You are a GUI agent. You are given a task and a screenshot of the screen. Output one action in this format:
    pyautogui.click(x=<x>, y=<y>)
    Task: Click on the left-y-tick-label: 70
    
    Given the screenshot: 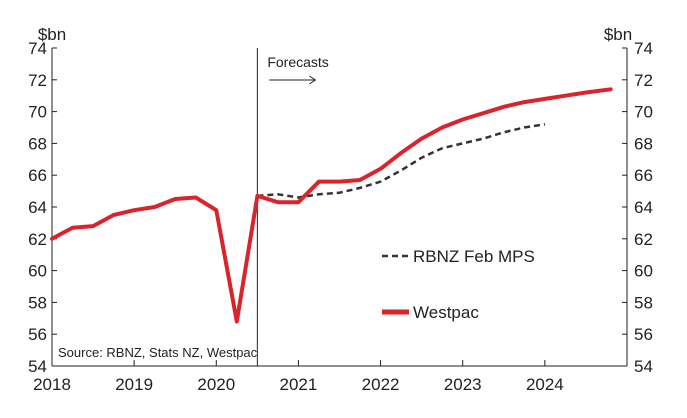 What is the action you would take?
    pyautogui.click(x=37, y=112)
    